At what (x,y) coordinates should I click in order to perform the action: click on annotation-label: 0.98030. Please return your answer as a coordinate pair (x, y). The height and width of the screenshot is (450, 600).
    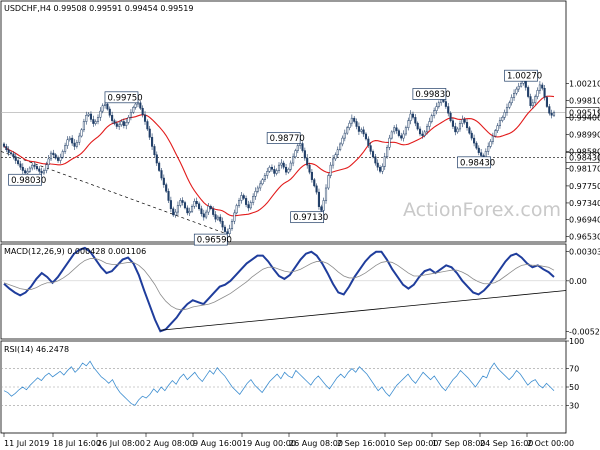
    Looking at the image, I should click on (28, 181).